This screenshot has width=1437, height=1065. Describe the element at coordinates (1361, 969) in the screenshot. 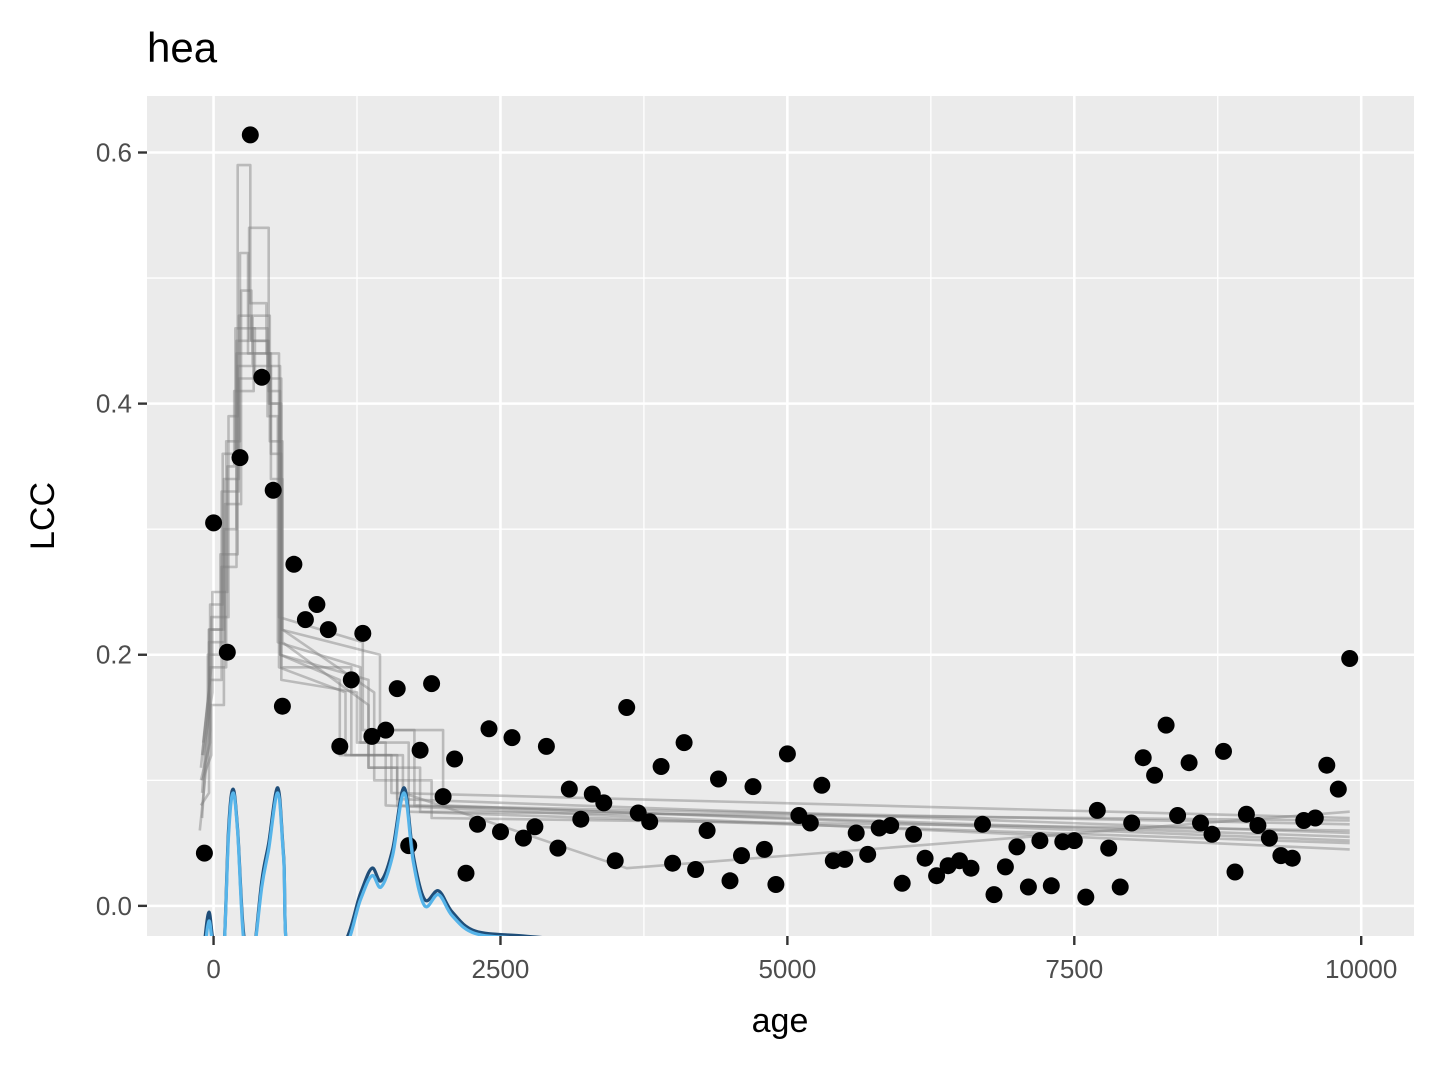

I see `x-tick-label: 10000` at that location.